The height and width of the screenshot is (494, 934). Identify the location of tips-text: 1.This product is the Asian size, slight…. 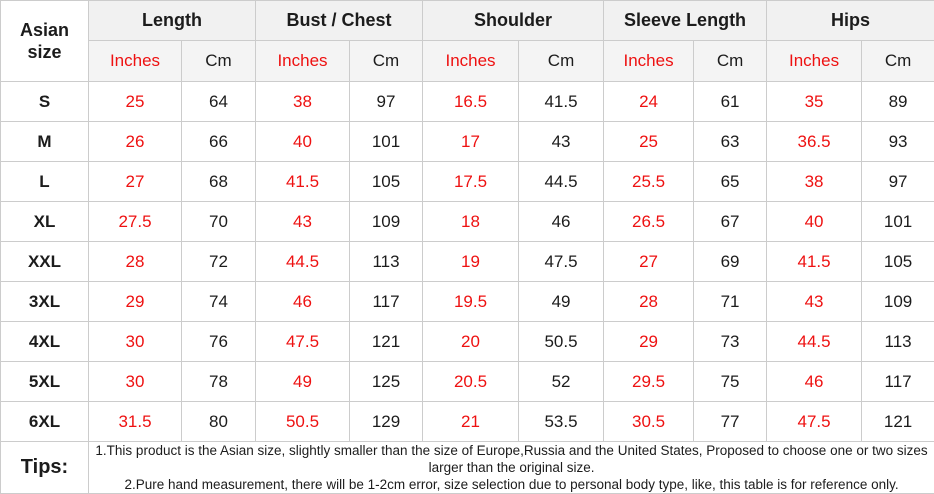
(511, 468).